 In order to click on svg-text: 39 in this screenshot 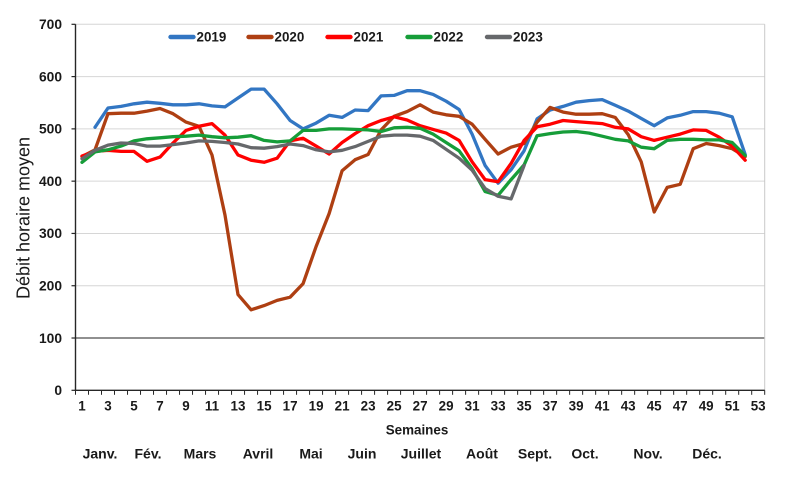, I will do `click(576, 406)`.